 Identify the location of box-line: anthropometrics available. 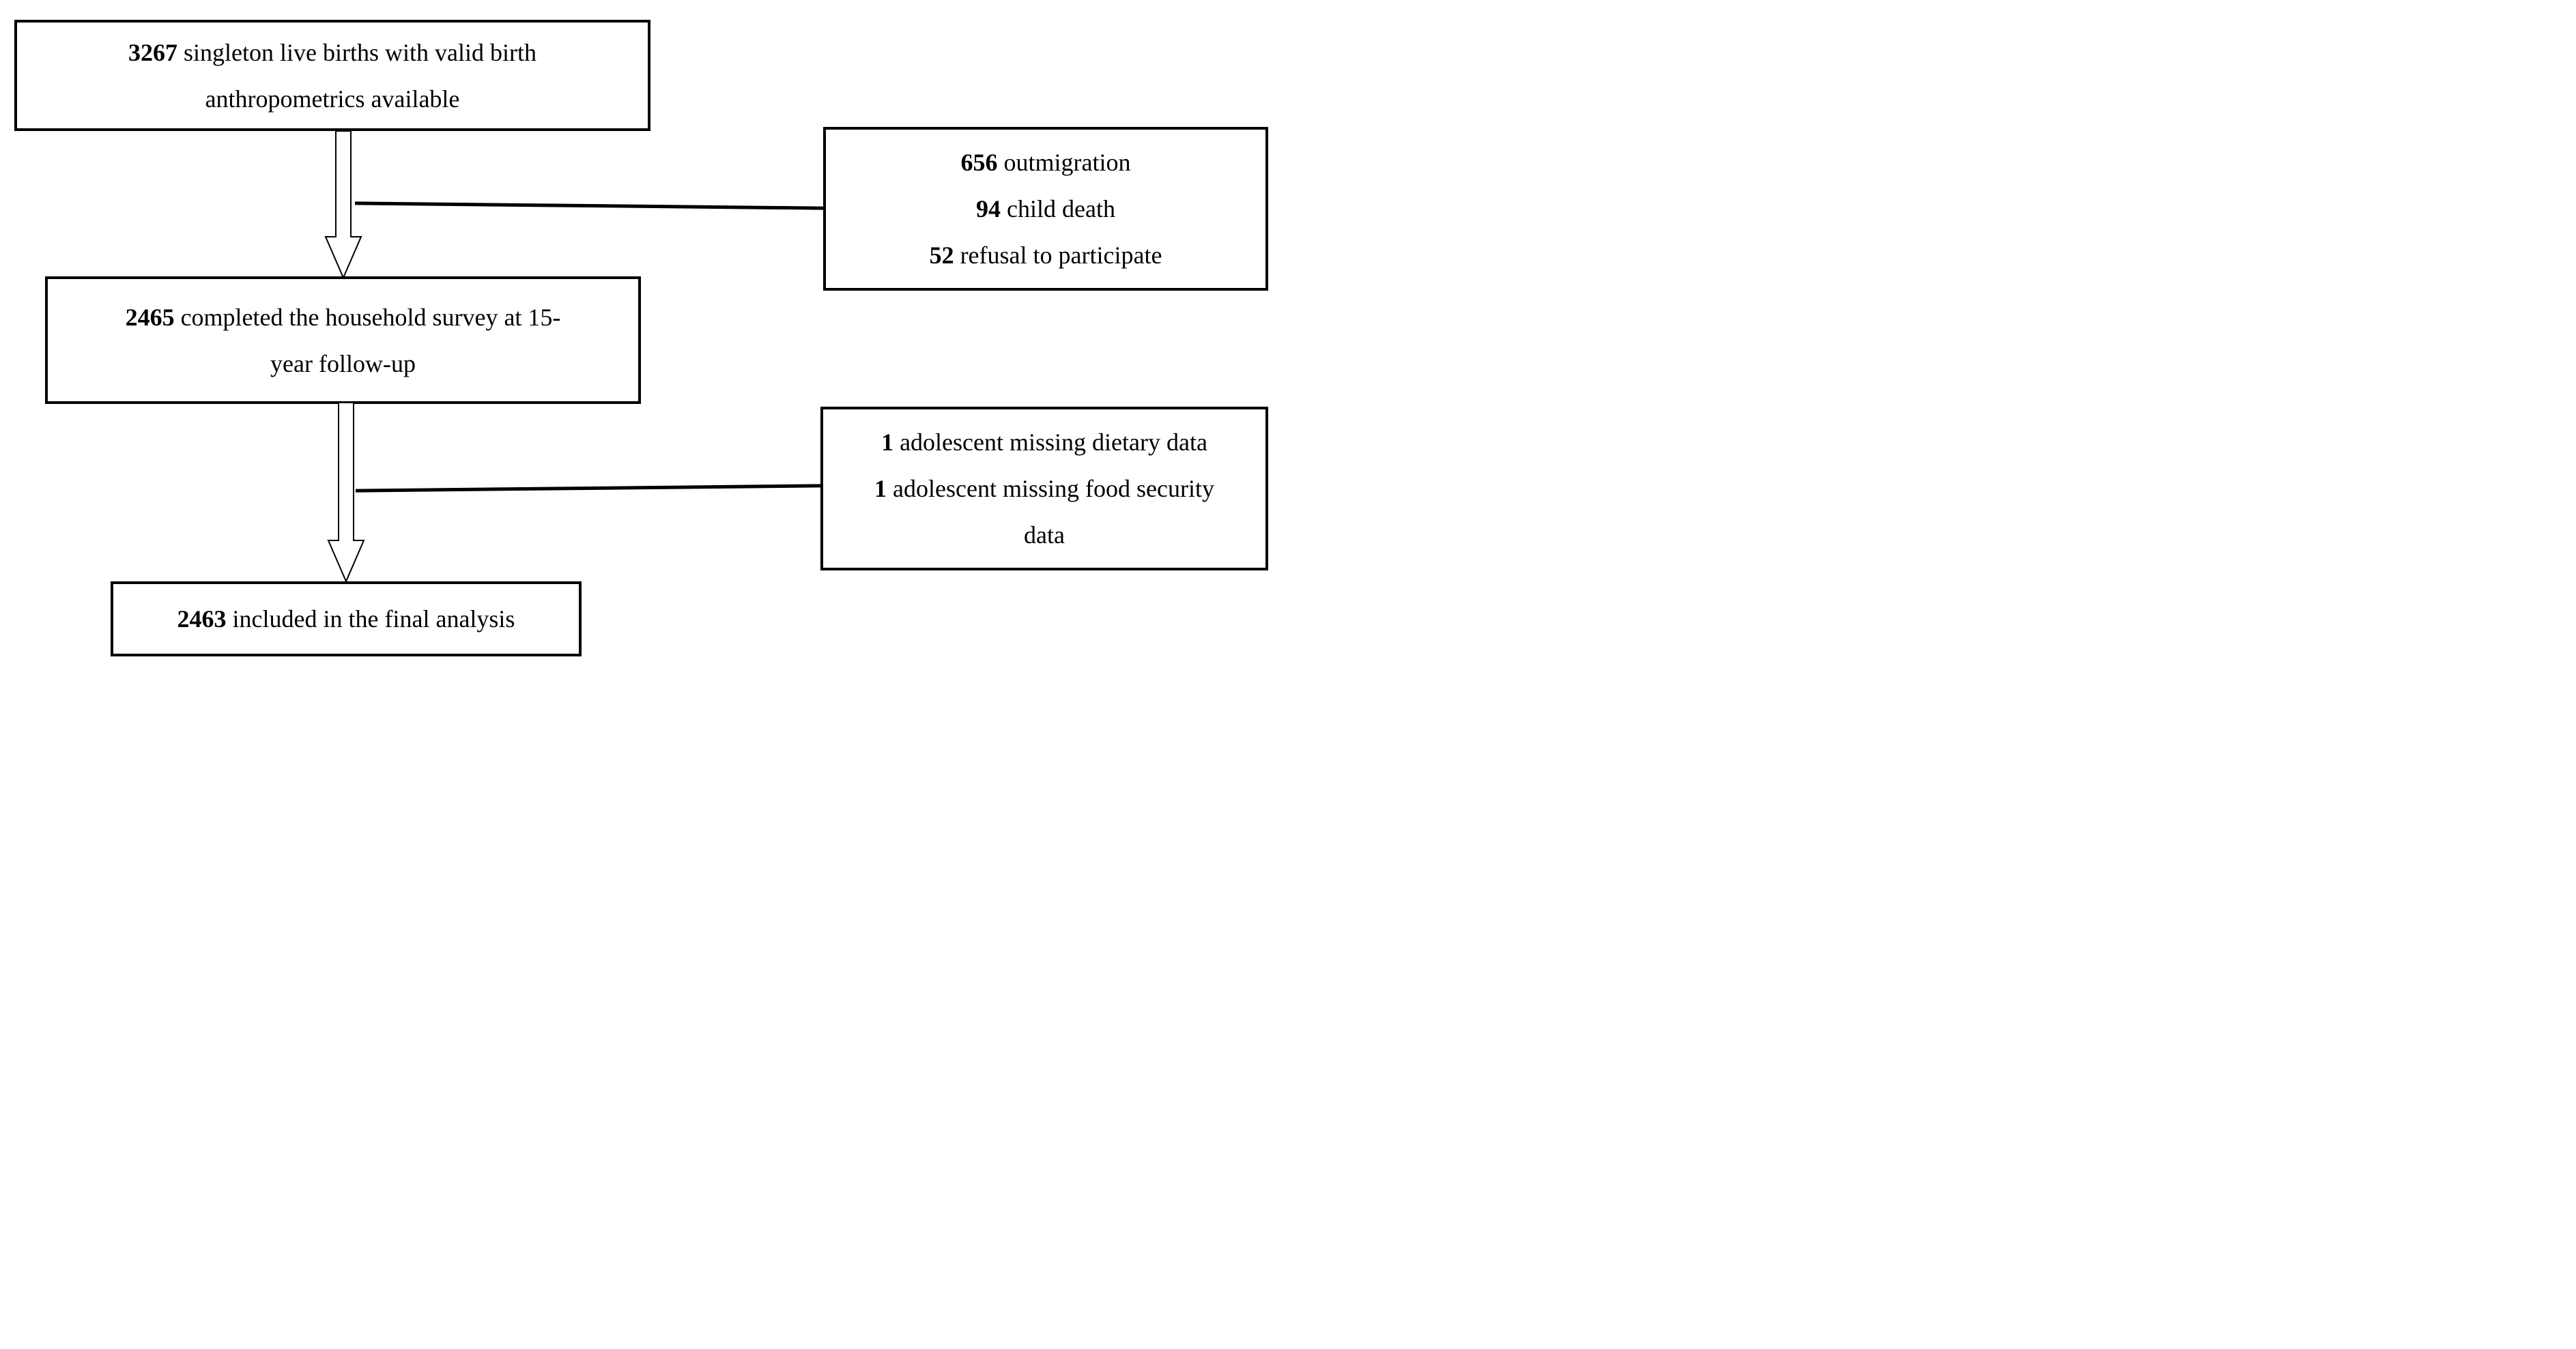
(332, 99).